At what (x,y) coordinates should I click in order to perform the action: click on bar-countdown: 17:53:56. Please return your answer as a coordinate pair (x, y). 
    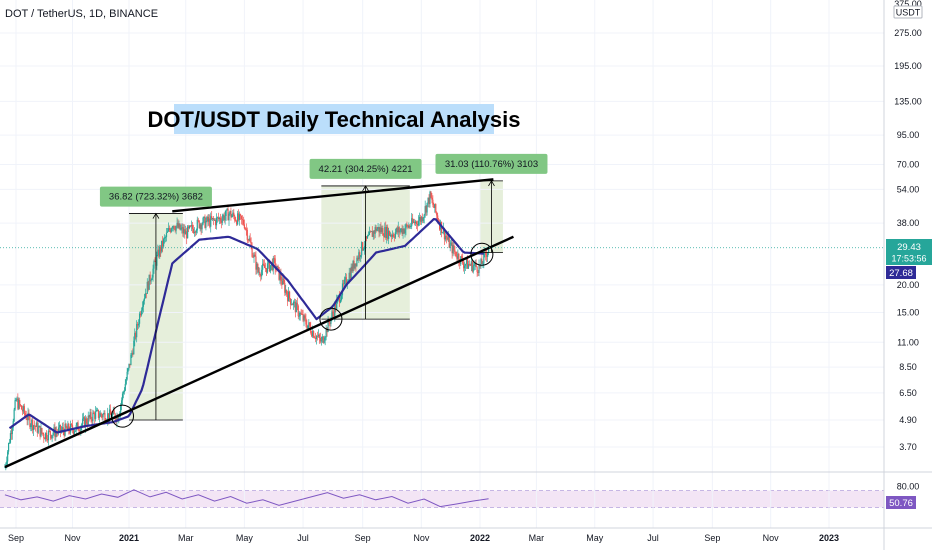
    Looking at the image, I should click on (908, 259).